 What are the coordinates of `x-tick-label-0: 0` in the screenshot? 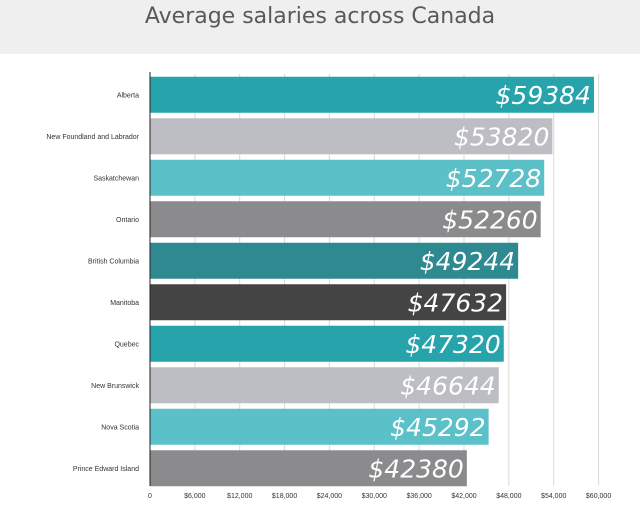 It's located at (150, 496).